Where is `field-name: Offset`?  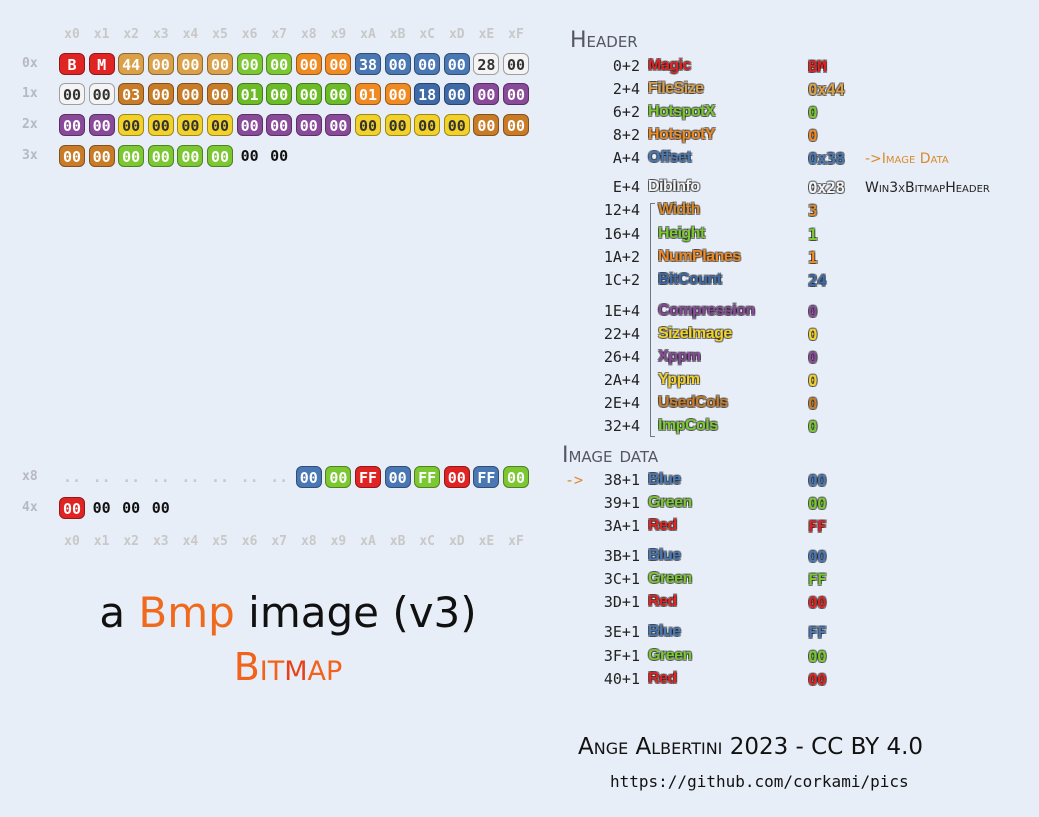 field-name: Offset is located at coordinates (670, 157).